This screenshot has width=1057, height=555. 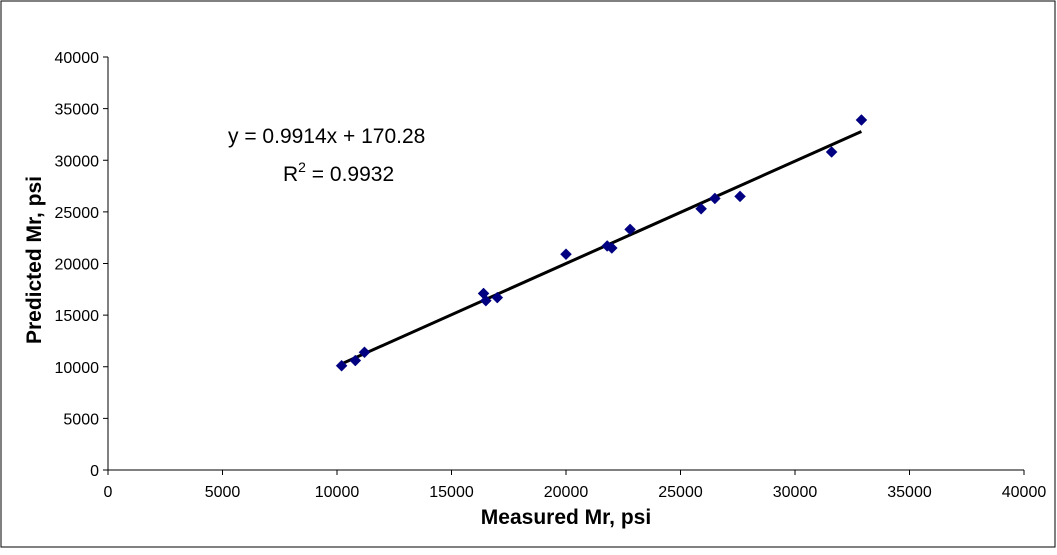 What do you see at coordinates (81, 419) in the screenshot?
I see `y-tick-label: 5000` at bounding box center [81, 419].